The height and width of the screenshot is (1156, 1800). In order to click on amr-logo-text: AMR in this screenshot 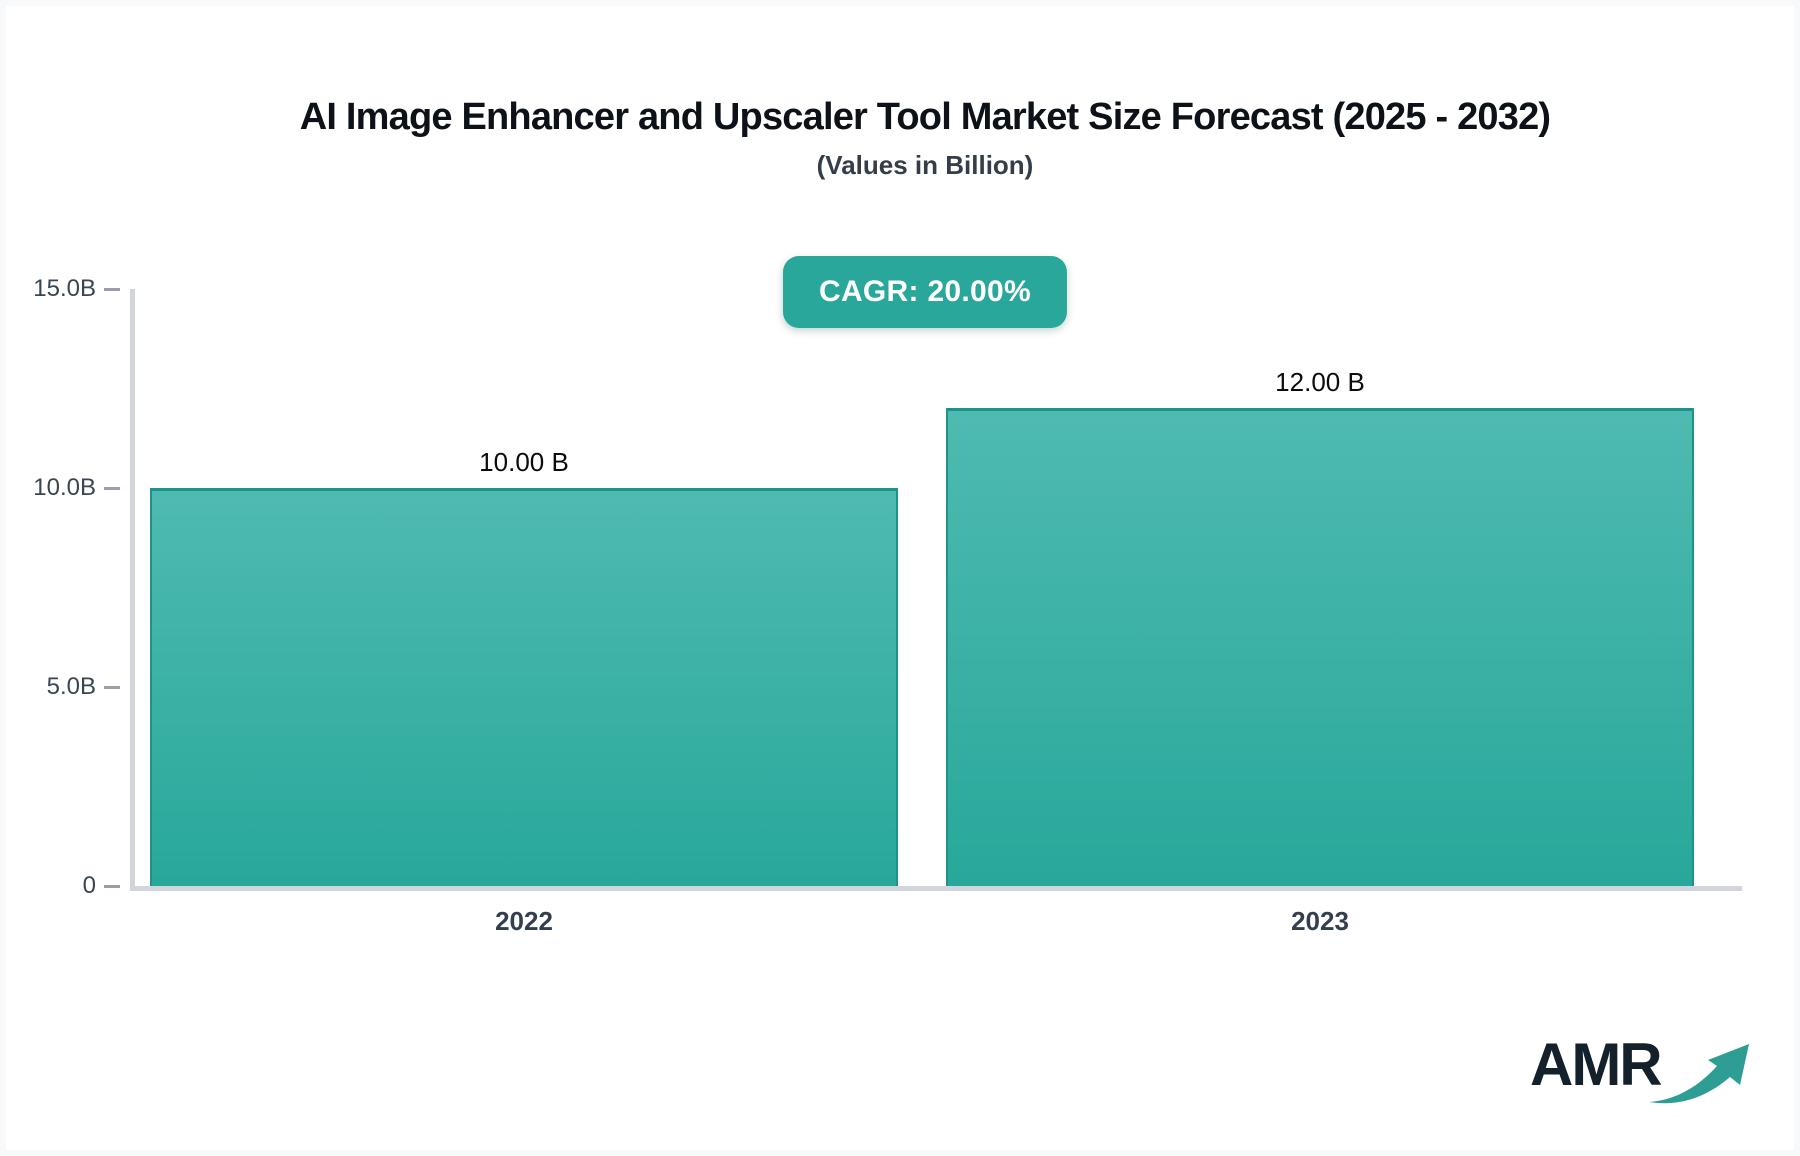, I will do `click(1596, 1064)`.